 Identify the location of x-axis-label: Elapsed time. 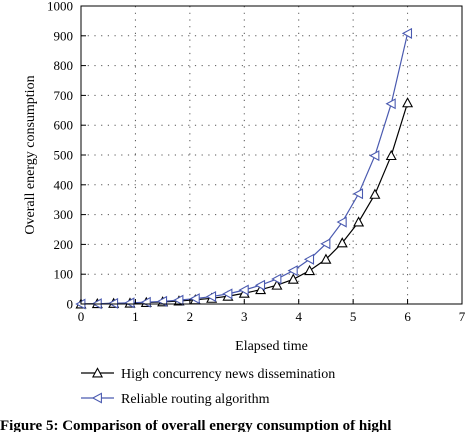
(271, 346).